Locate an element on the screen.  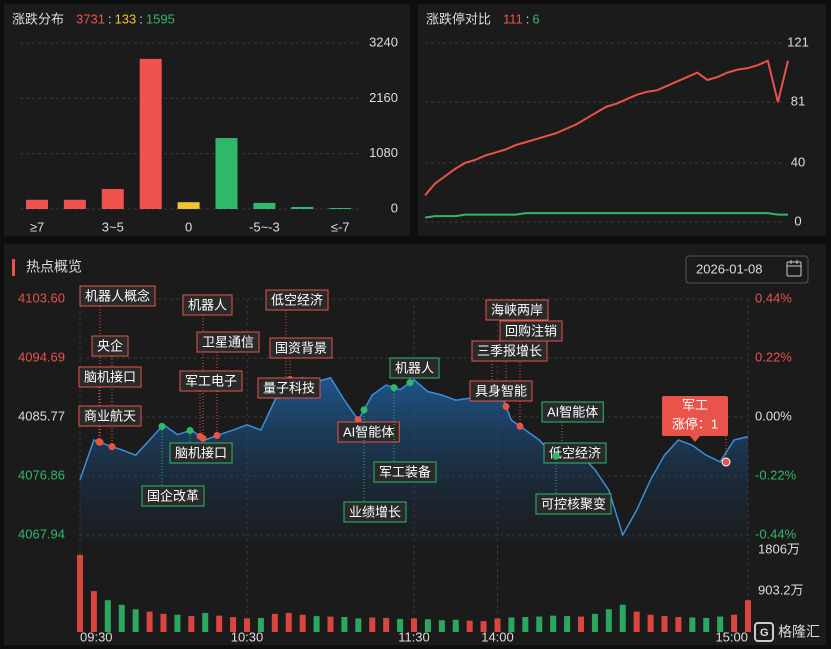
date-label: 2026-01-08 is located at coordinates (729, 268).